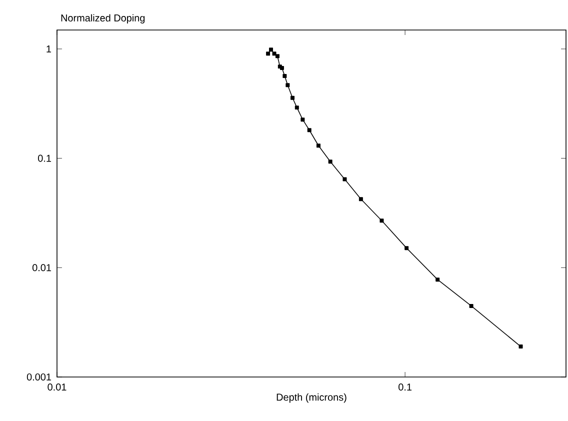 Image resolution: width=568 pixels, height=421 pixels. What do you see at coordinates (41, 268) in the screenshot?
I see `y-tick-label: 0.01` at bounding box center [41, 268].